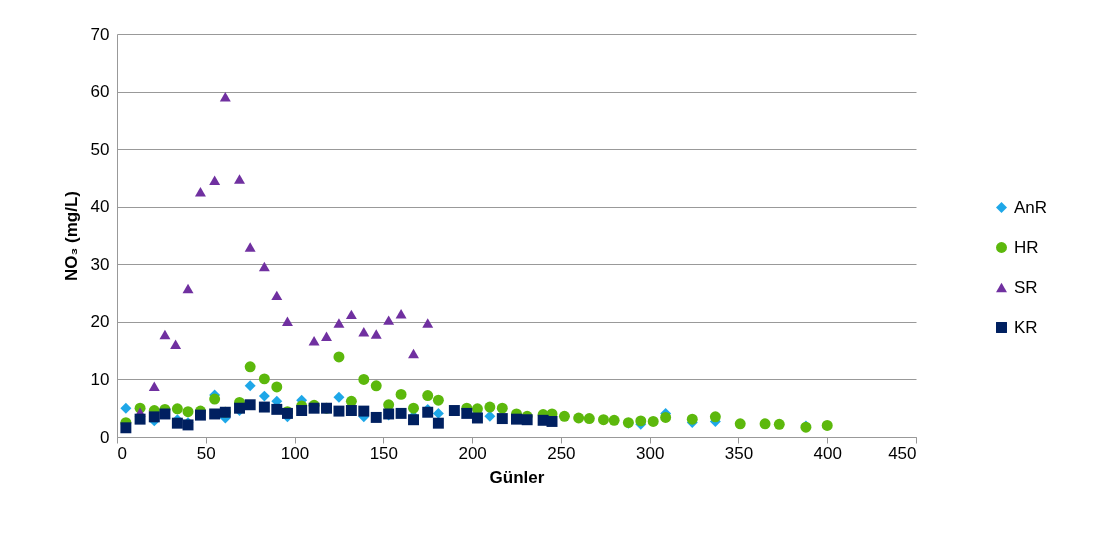 The image size is (1097, 557). Describe the element at coordinates (122, 453) in the screenshot. I see `x-tick-label: 0` at that location.